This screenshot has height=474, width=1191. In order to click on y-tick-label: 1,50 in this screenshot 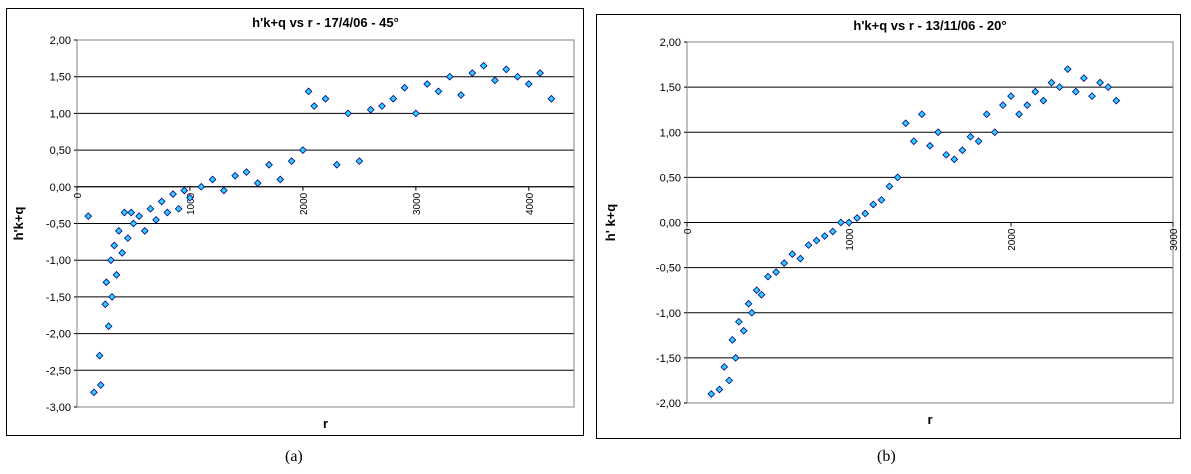, I will do `click(670, 88)`.